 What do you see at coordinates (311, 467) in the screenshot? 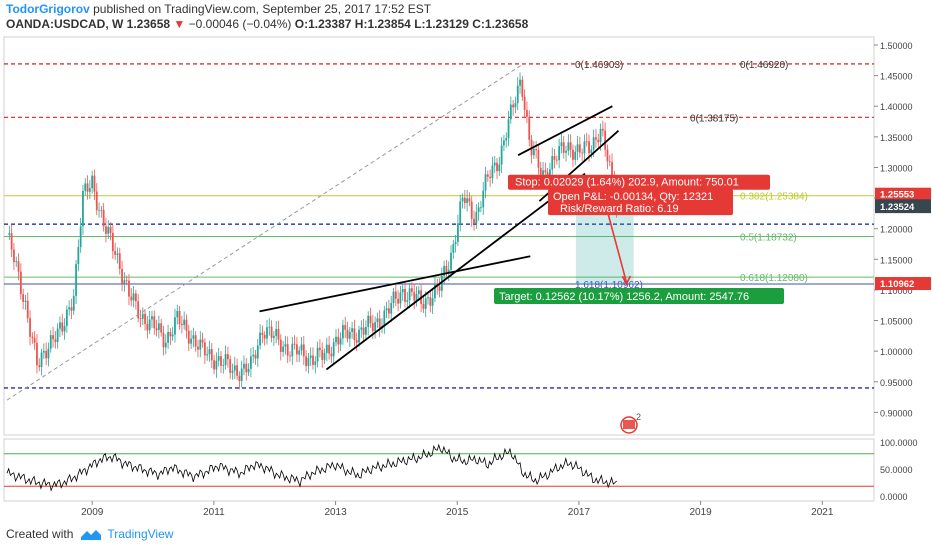
I see `rsi-line` at bounding box center [311, 467].